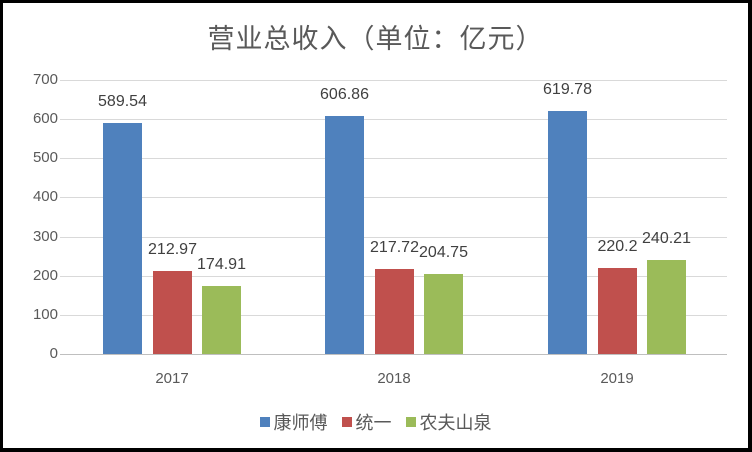 This screenshot has width=752, height=452. I want to click on data-label: 240.21, so click(666, 238).